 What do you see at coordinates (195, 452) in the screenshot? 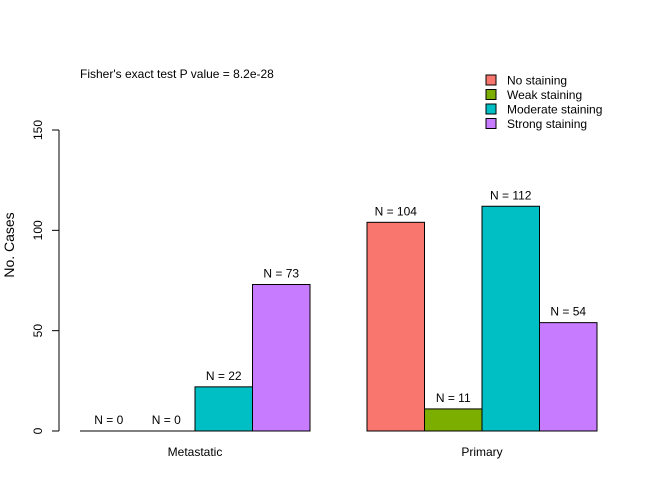
I see `x-category-label: Metastatic` at bounding box center [195, 452].